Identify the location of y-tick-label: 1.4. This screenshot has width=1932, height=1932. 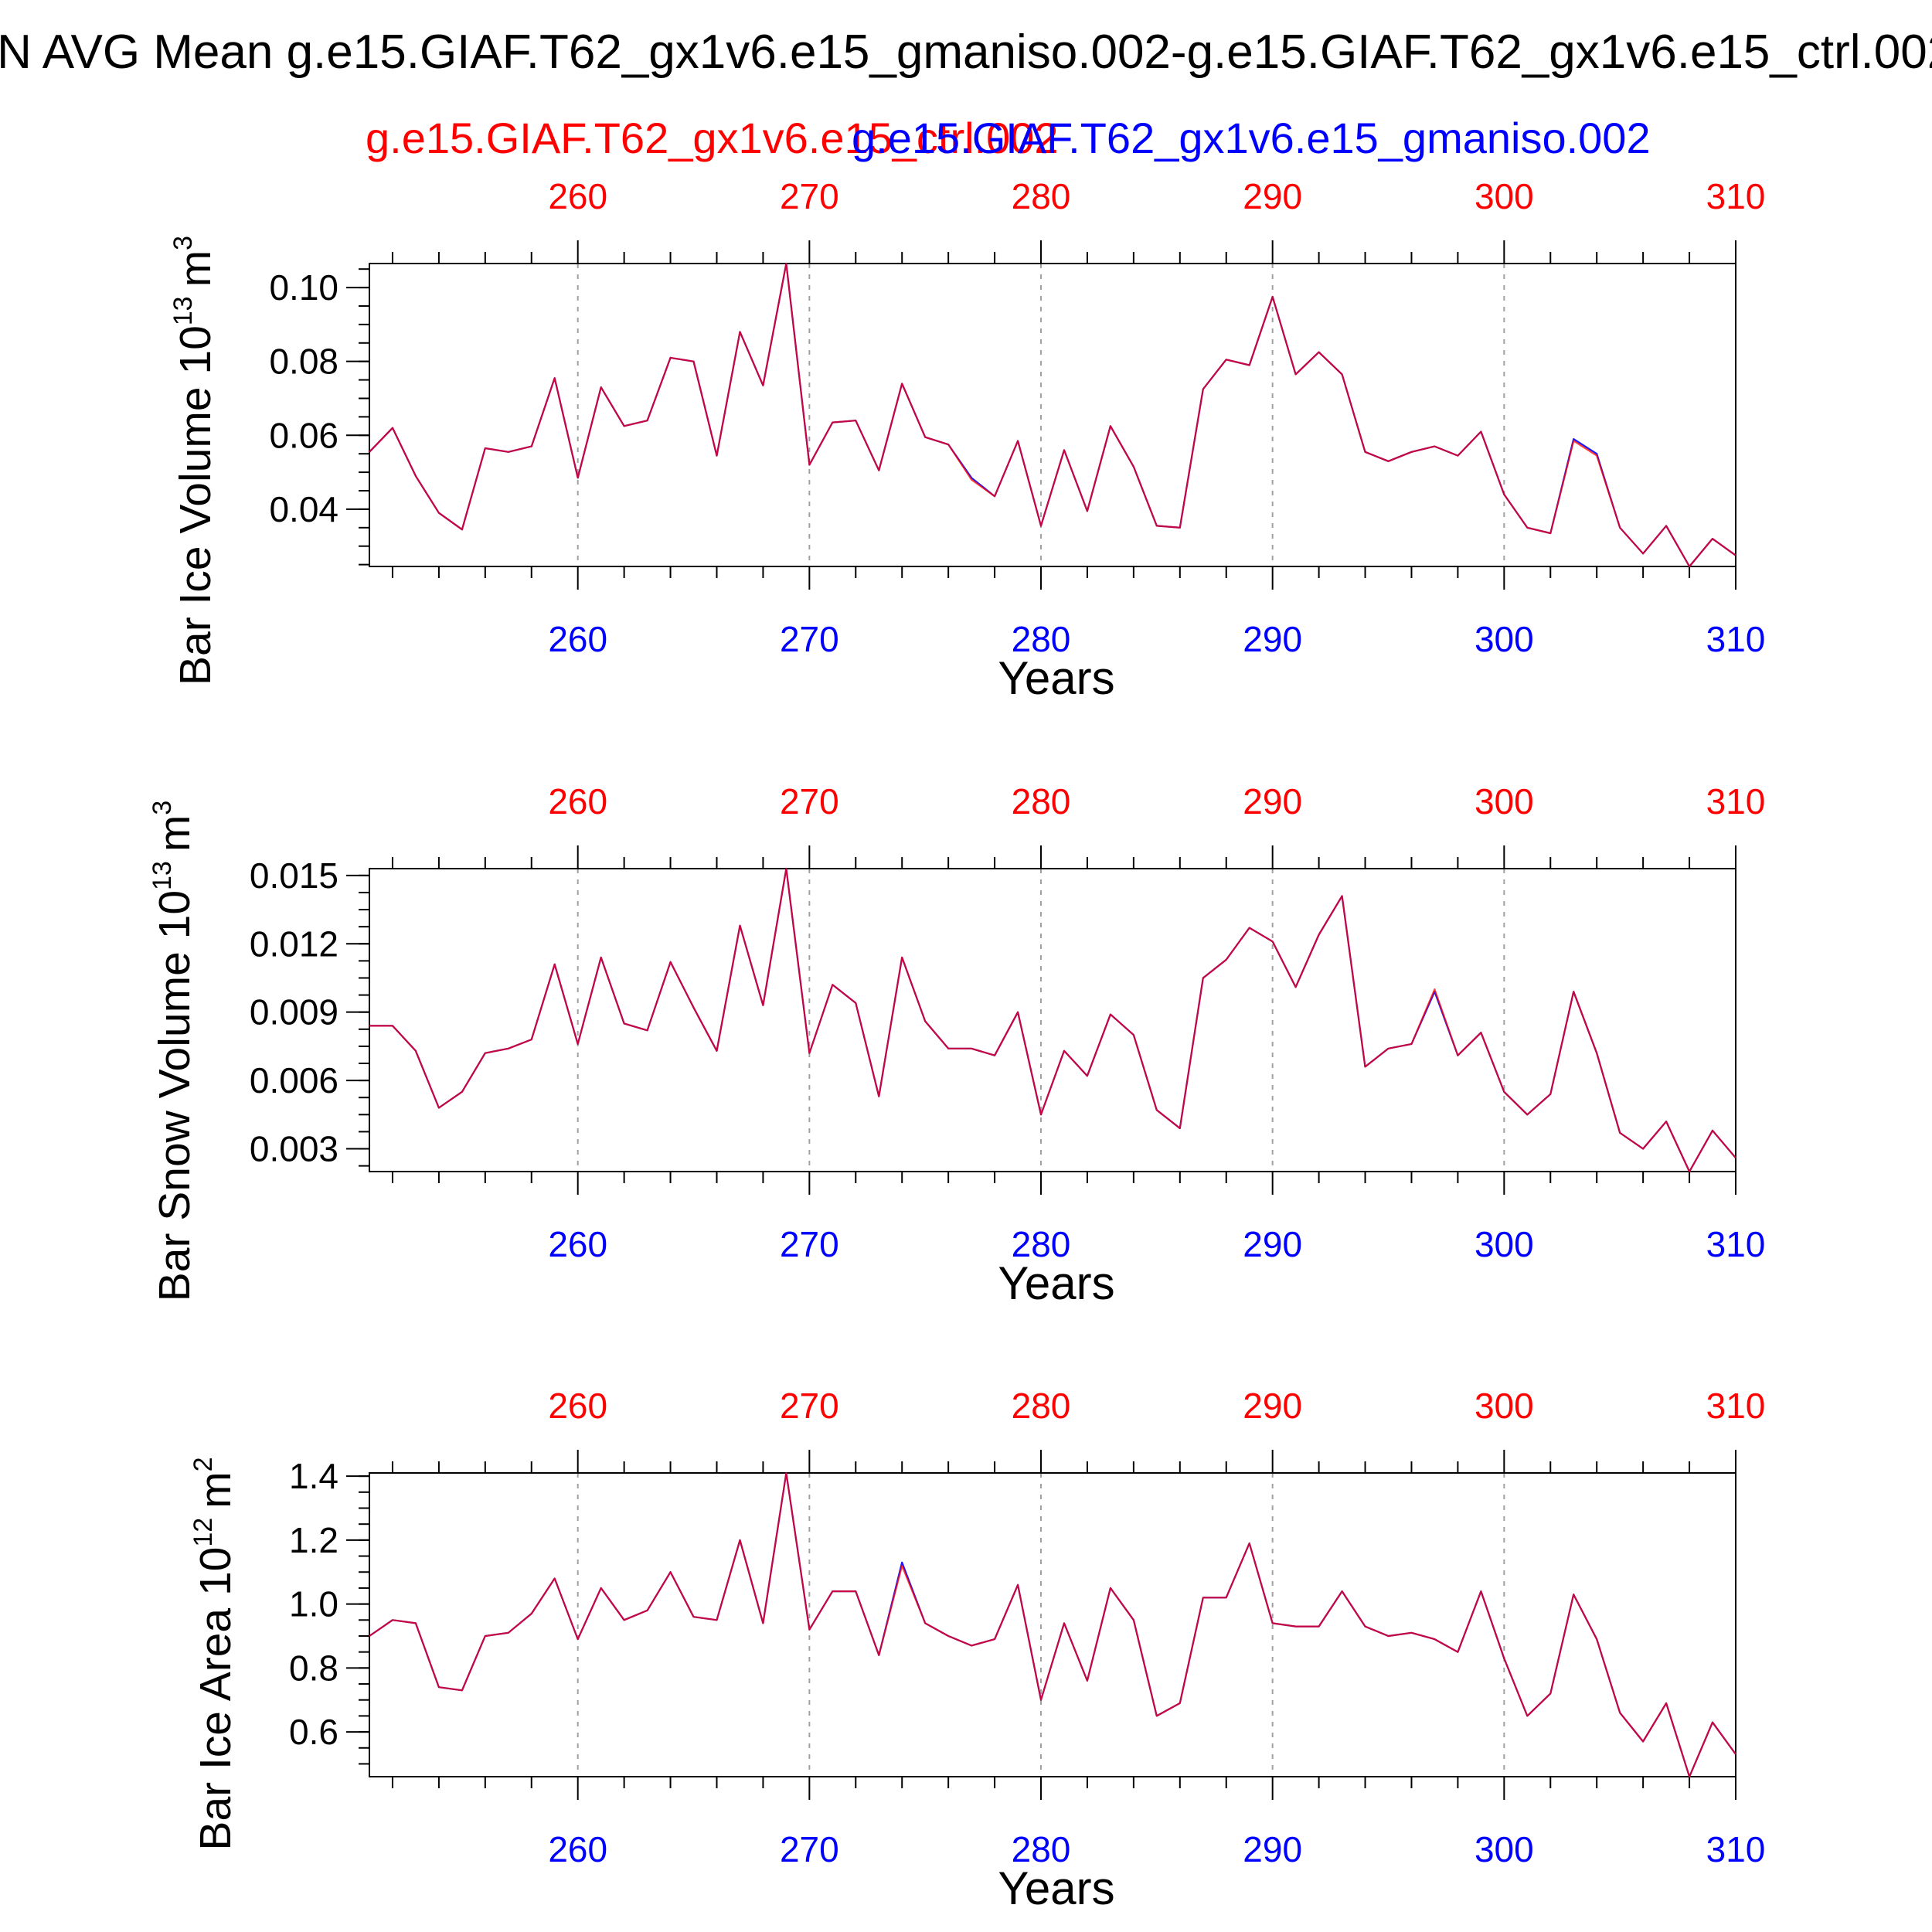
(314, 1476).